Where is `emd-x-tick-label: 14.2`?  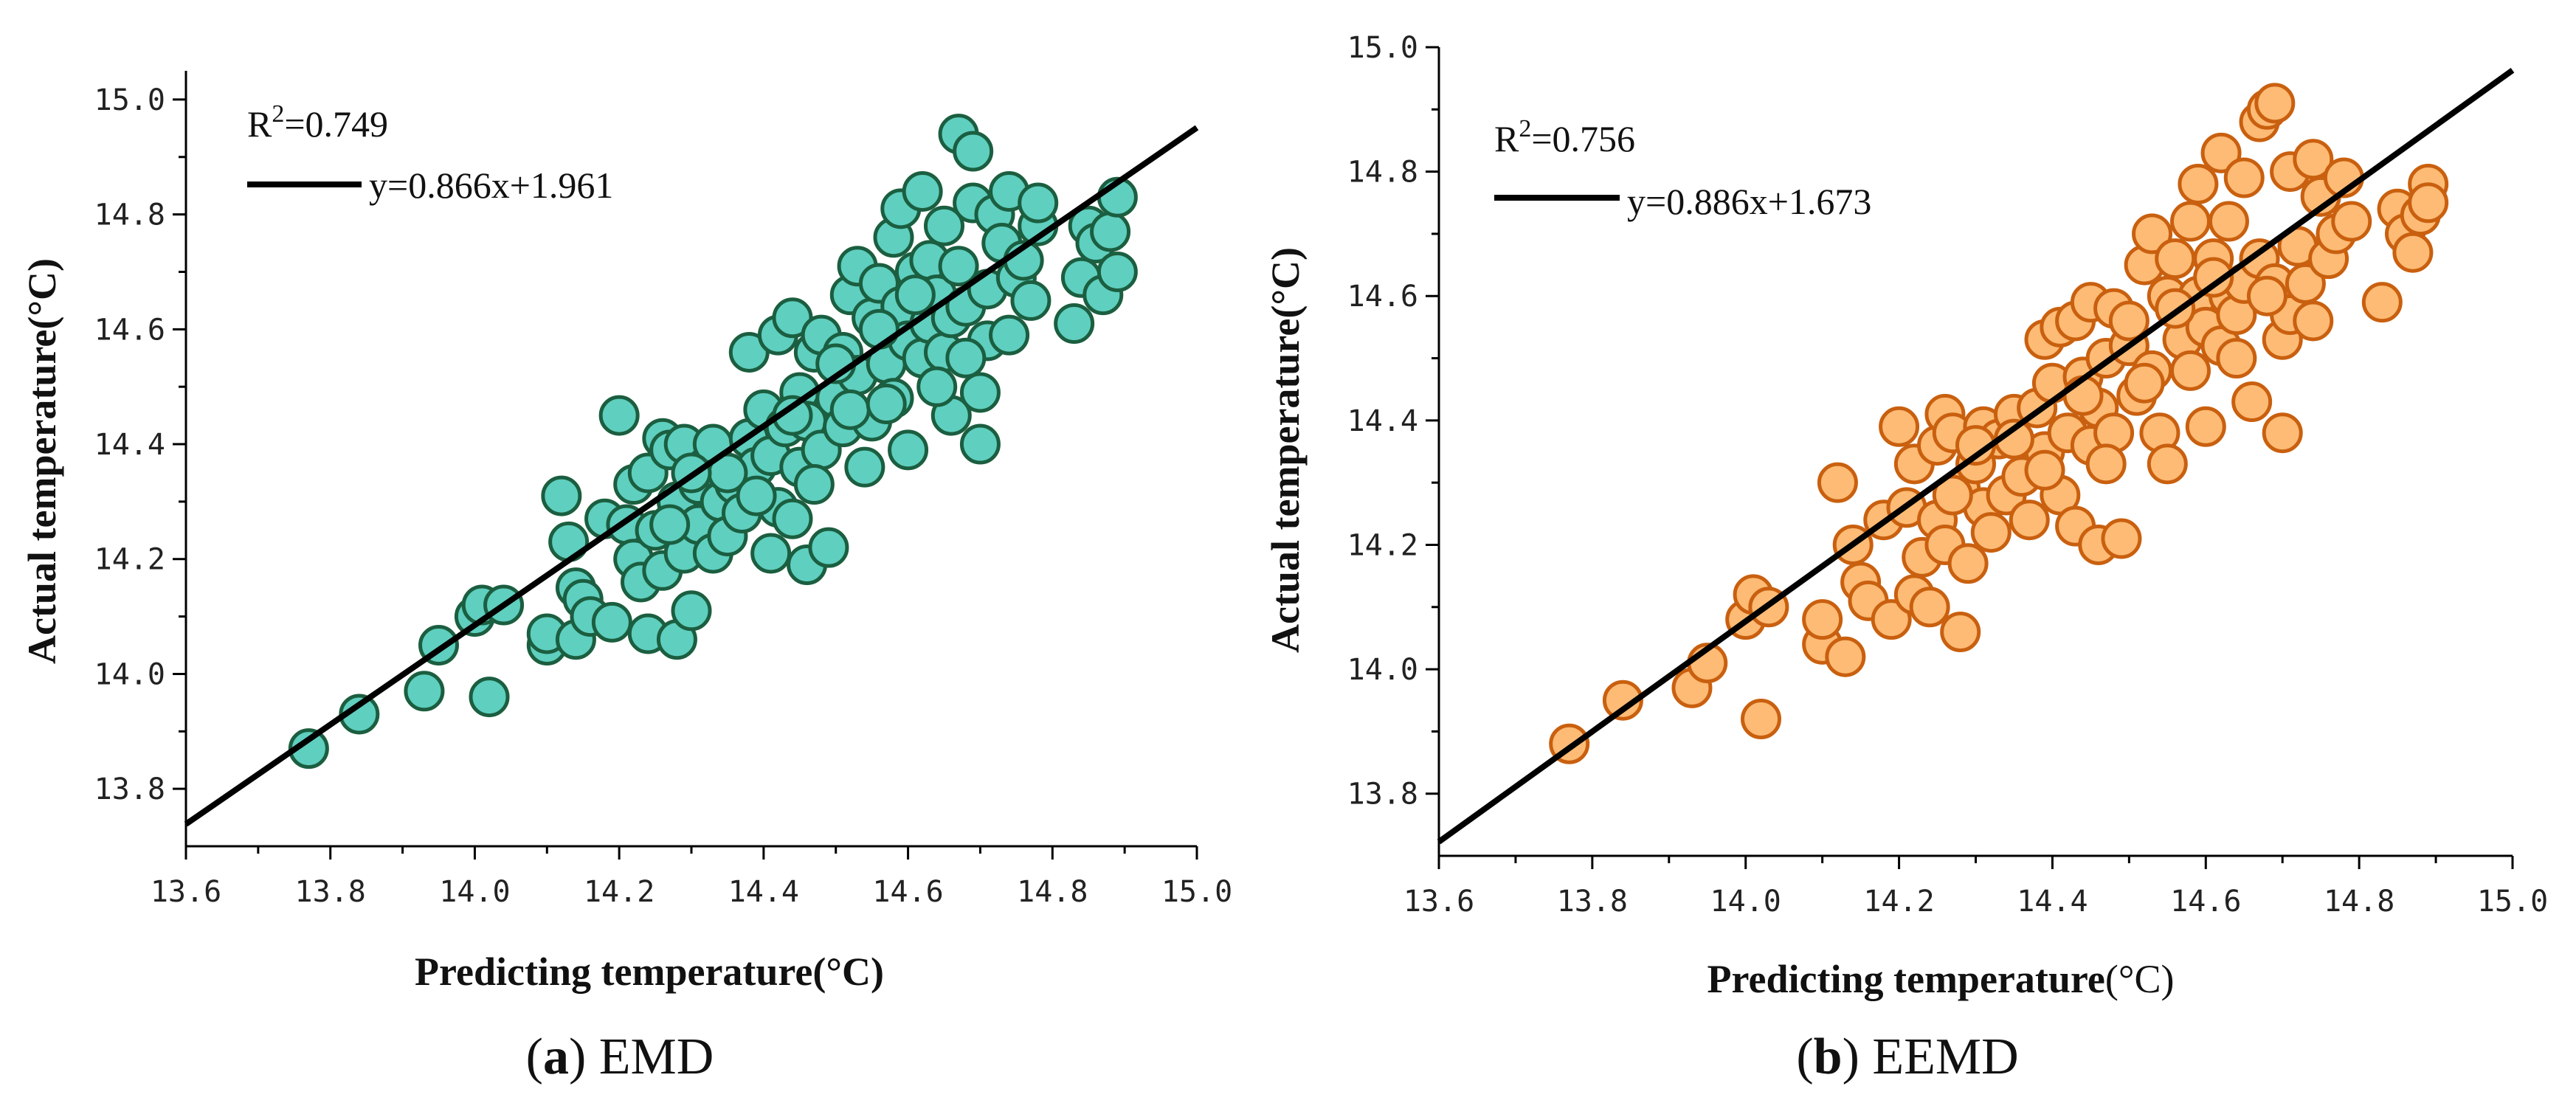
emd-x-tick-label: 14.2 is located at coordinates (620, 892).